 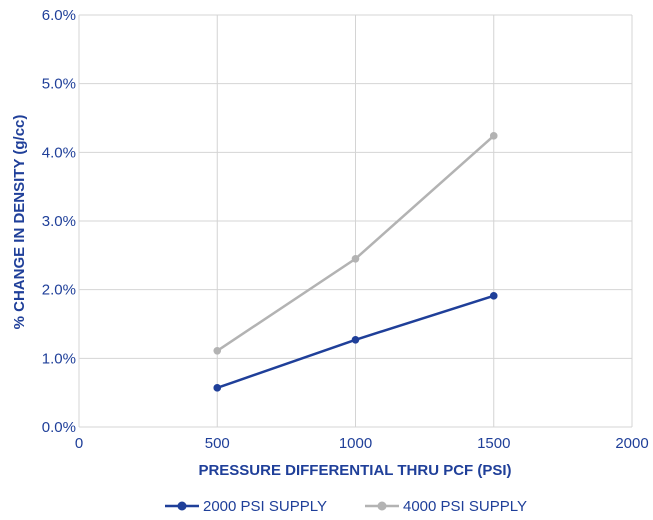 What do you see at coordinates (493, 443) in the screenshot?
I see `x-tick-label: 1500` at bounding box center [493, 443].